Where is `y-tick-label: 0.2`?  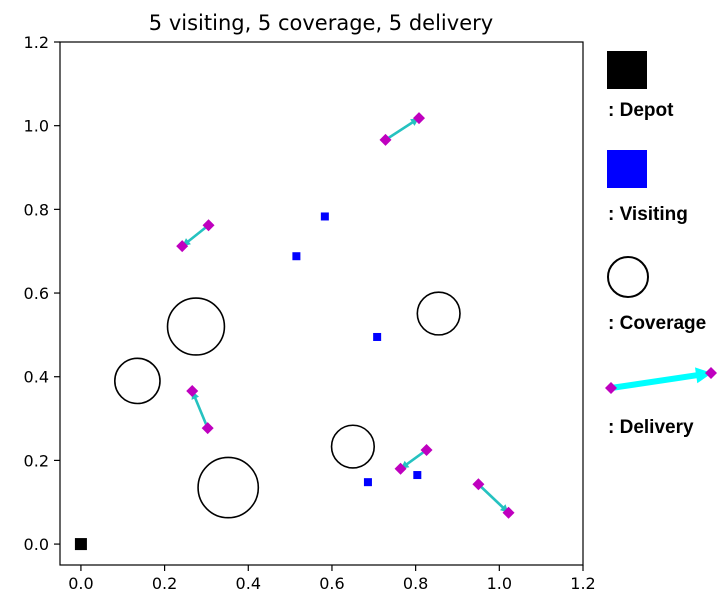 y-tick-label: 0.2 is located at coordinates (36, 460).